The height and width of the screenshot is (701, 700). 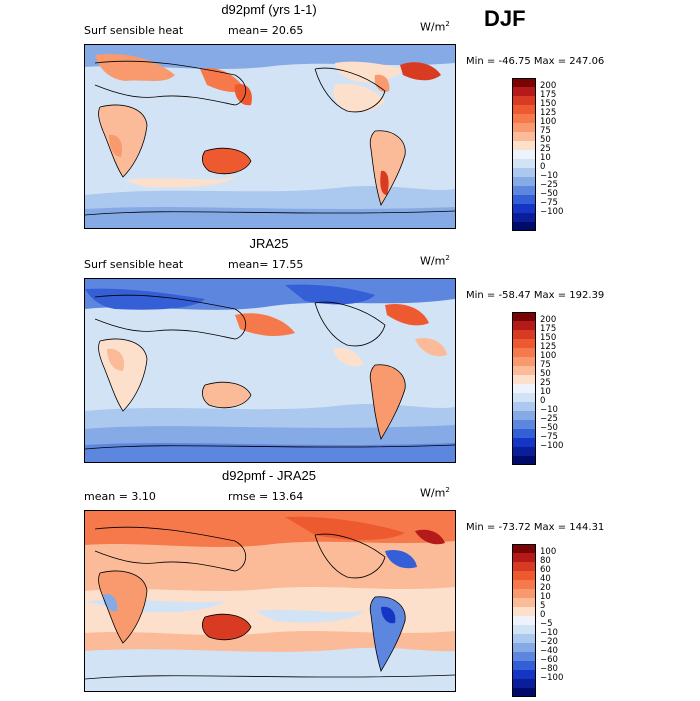 I want to click on colorbar: 200 175 150 125 100 75 50 25 10 0 −10 −25 −50 −75 −100, so click(x=537, y=154).